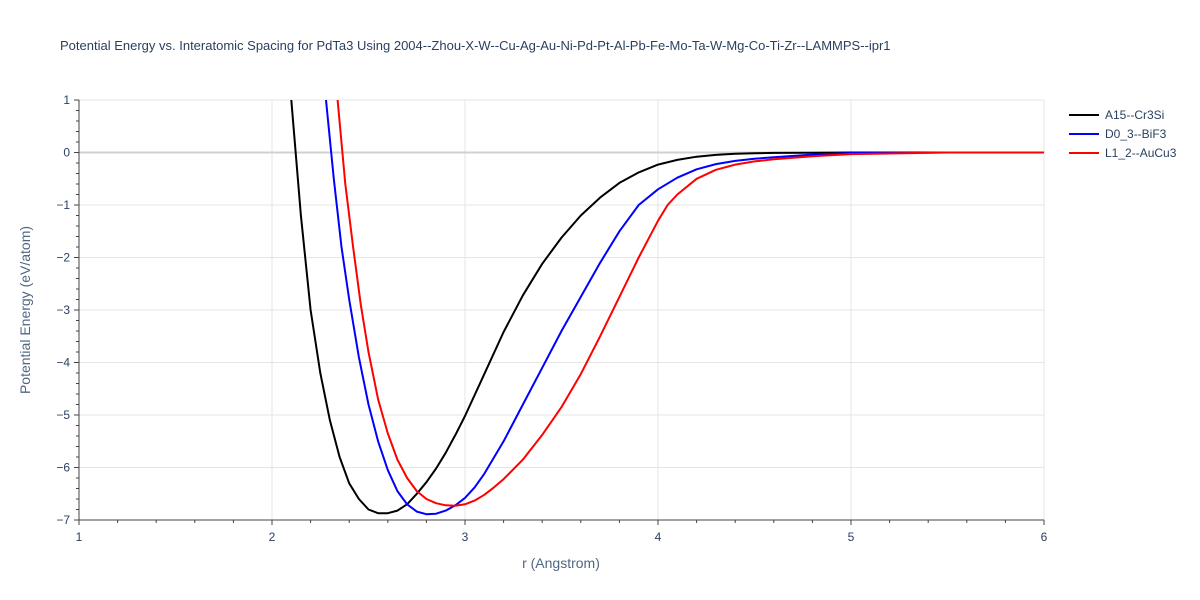  Describe the element at coordinates (25, 310) in the screenshot. I see `y-axis-title: Potential Energy (eV/atom)` at that location.